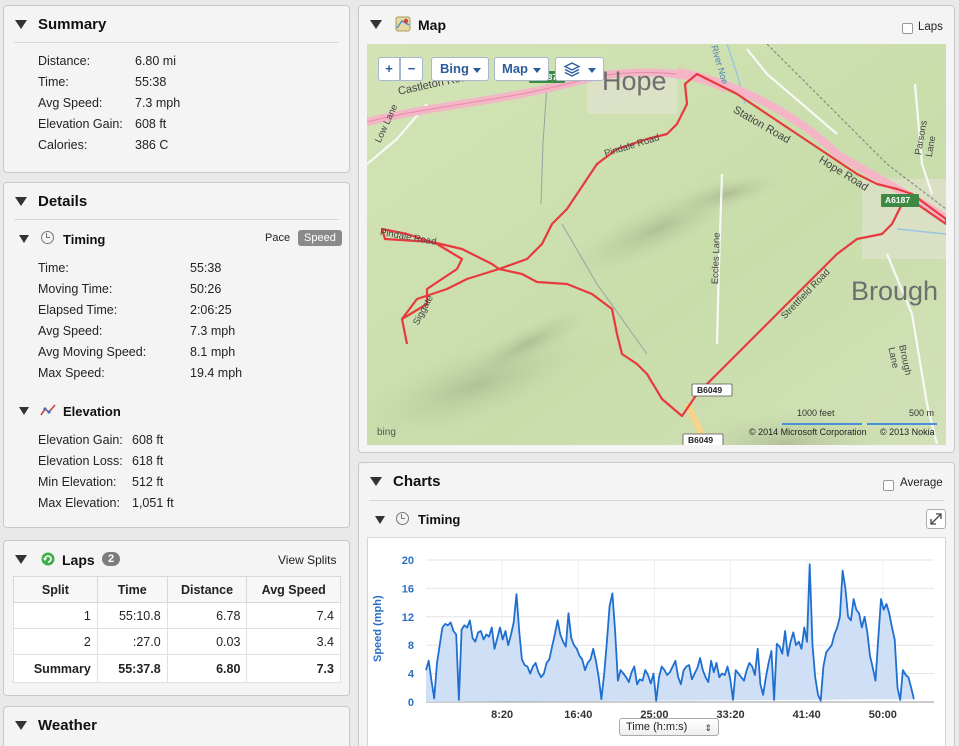 Image resolution: width=959 pixels, height=746 pixels. Describe the element at coordinates (578, 715) in the screenshot. I see `x-tick-label: 16:40` at that location.